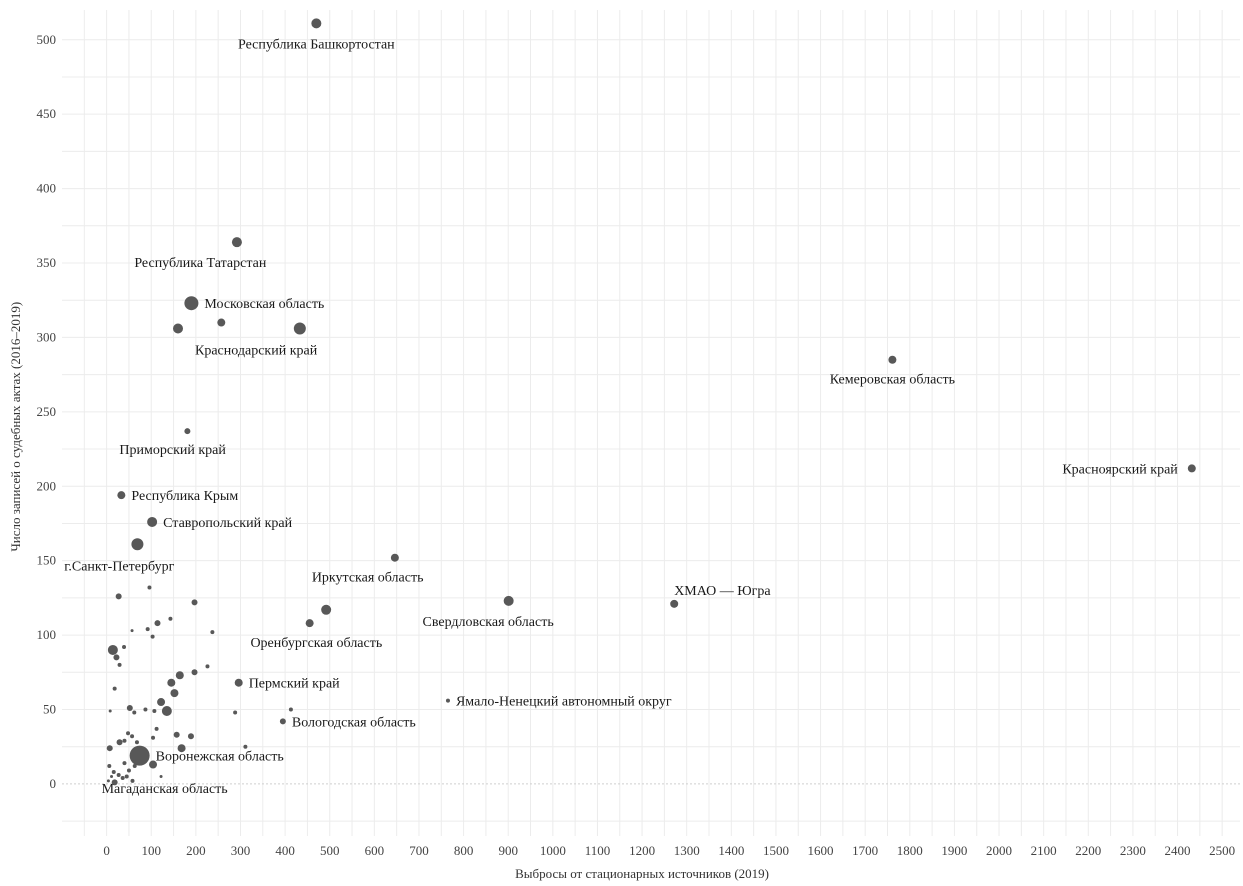 The width and height of the screenshot is (1243, 886). I want to click on y-tick-label: 300, so click(47, 336).